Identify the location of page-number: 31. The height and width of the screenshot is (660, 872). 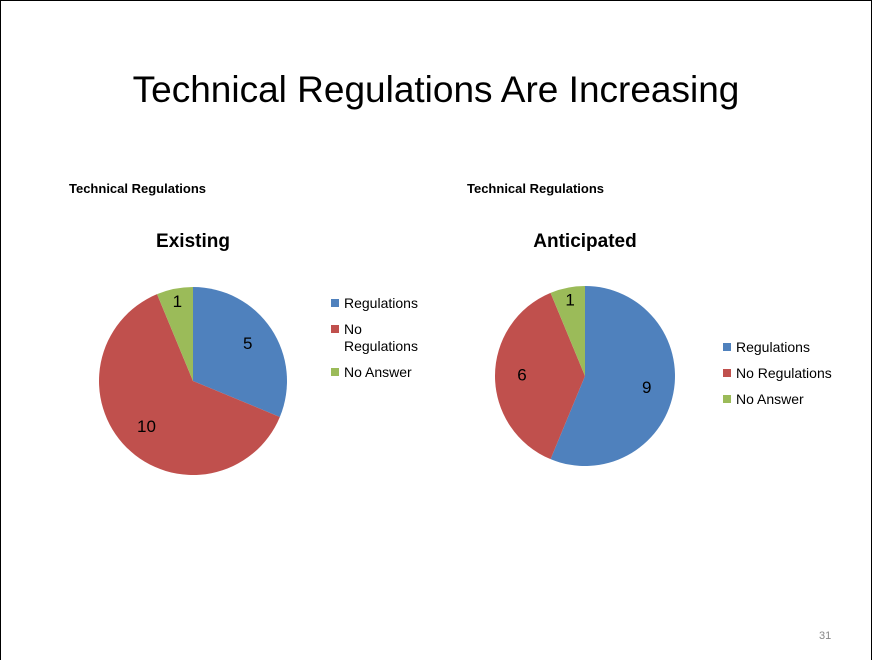
(825, 636).